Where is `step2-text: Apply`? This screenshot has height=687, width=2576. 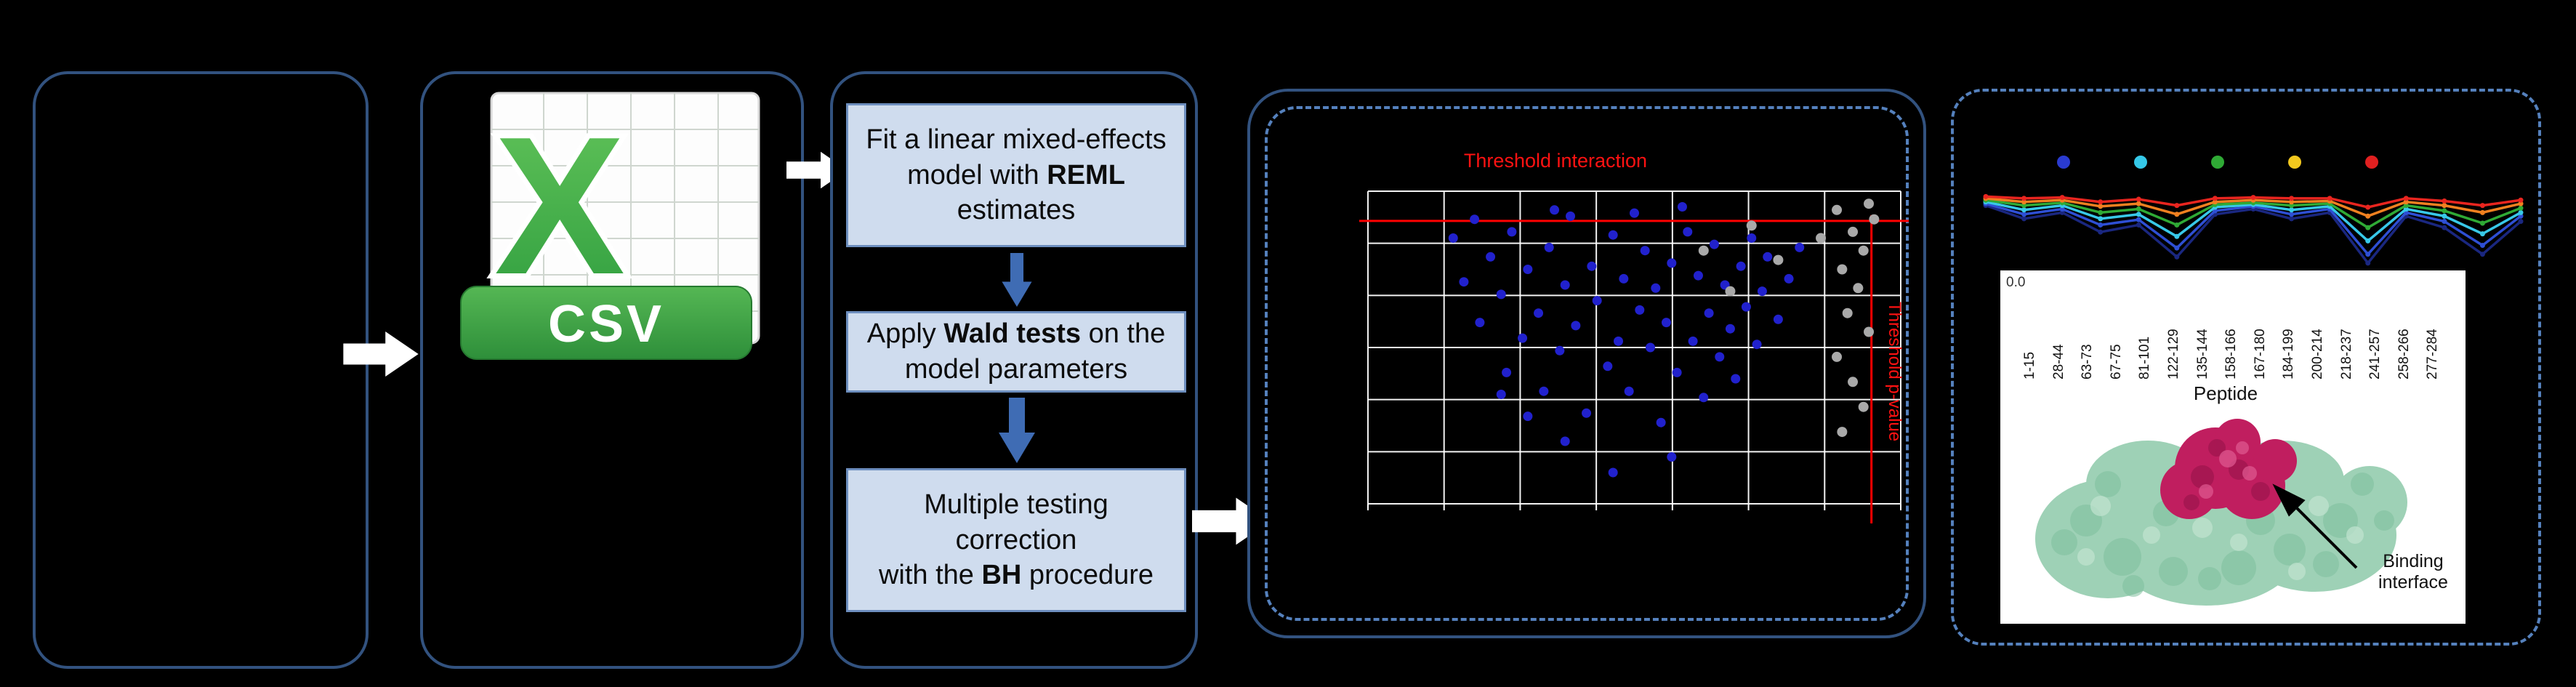
step2-text: Apply is located at coordinates (905, 334).